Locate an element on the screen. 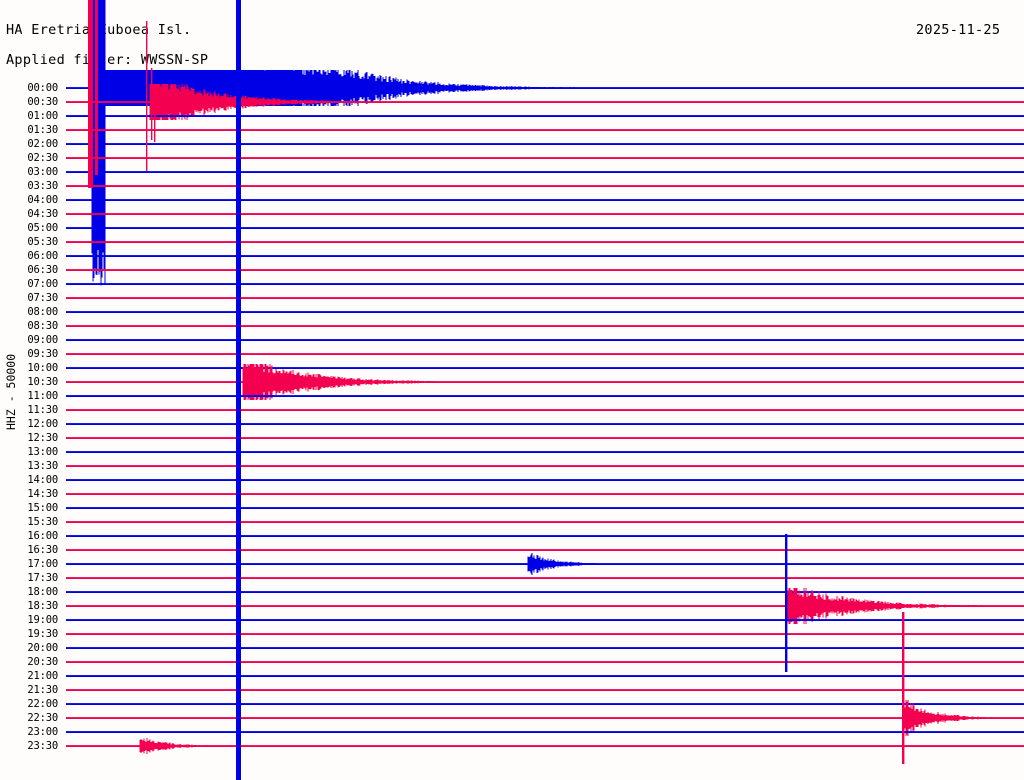 This screenshot has height=780, width=1024. time-label: 17:30 is located at coordinates (42, 578).